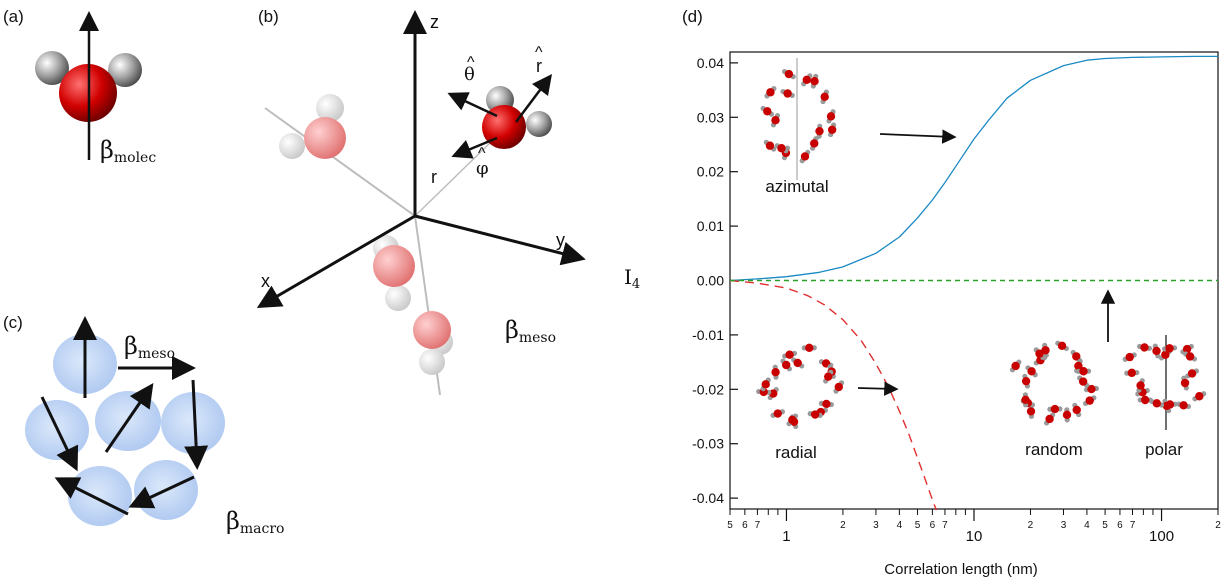  Describe the element at coordinates (800, 386) in the screenshot. I see `radial-cluster-image` at that location.